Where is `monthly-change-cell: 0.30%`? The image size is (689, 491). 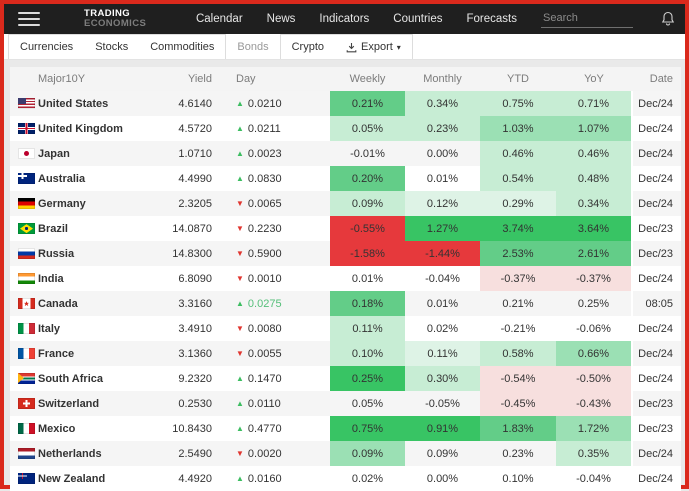
monthly-change-cell: 0.30% is located at coordinates (442, 378).